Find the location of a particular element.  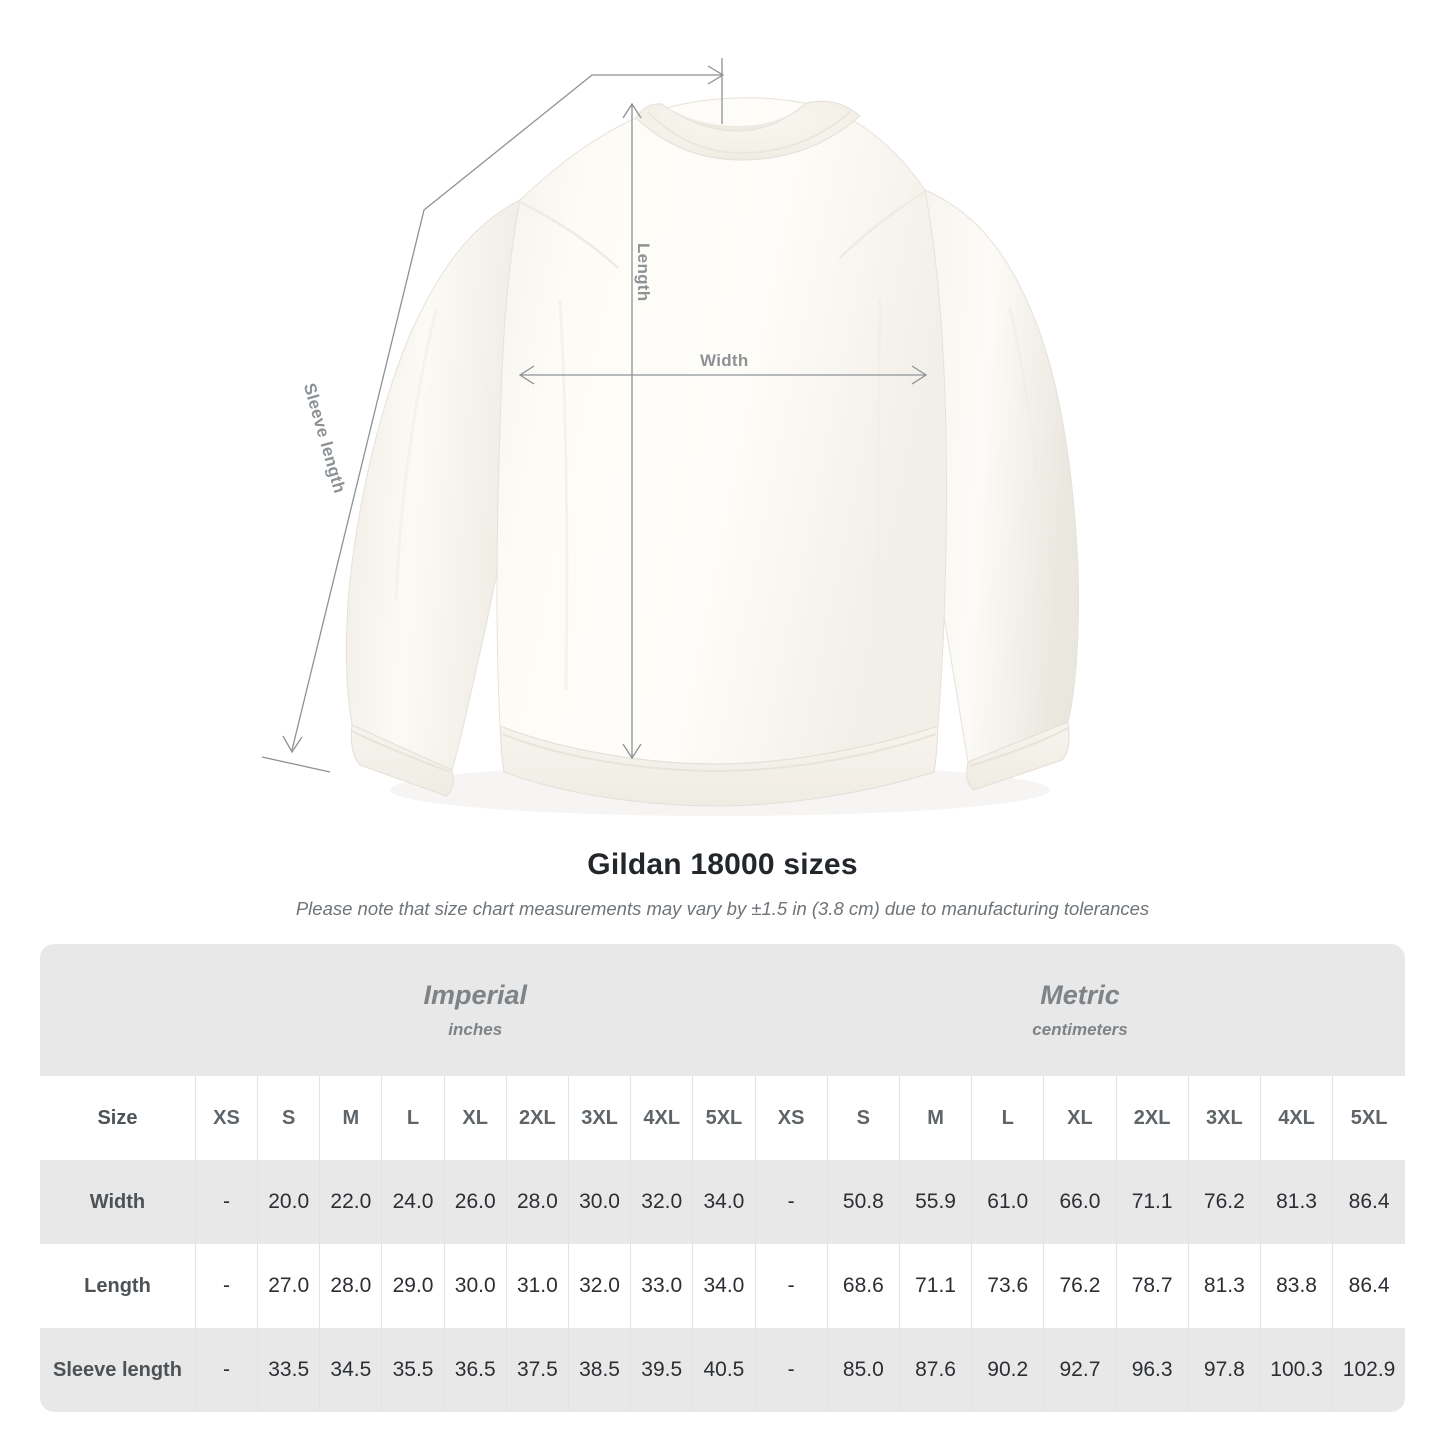

cell-width-imperial-l: 24.0 is located at coordinates (413, 1202).